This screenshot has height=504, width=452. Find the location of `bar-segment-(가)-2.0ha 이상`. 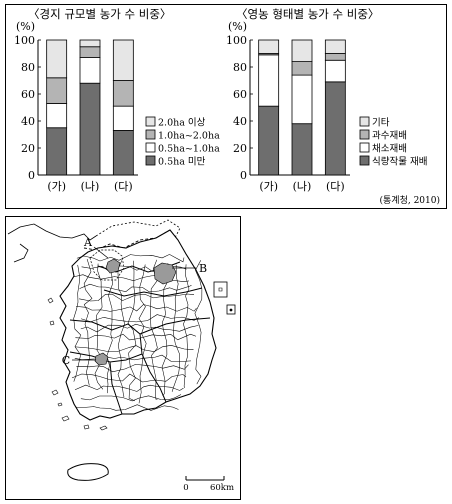

bar-segment-(가)-2.0ha 이상 is located at coordinates (57, 59).